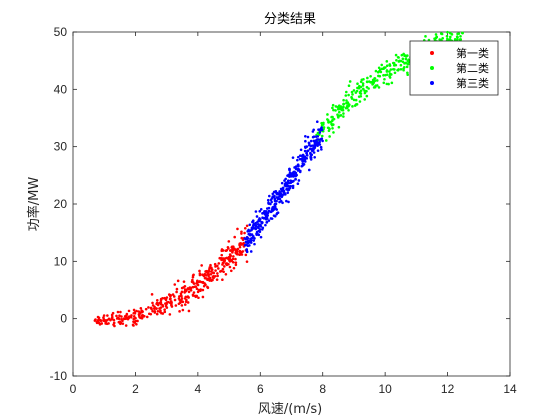 This screenshot has width=560, height=420. I want to click on y-tick-label: 40, so click(61, 89).